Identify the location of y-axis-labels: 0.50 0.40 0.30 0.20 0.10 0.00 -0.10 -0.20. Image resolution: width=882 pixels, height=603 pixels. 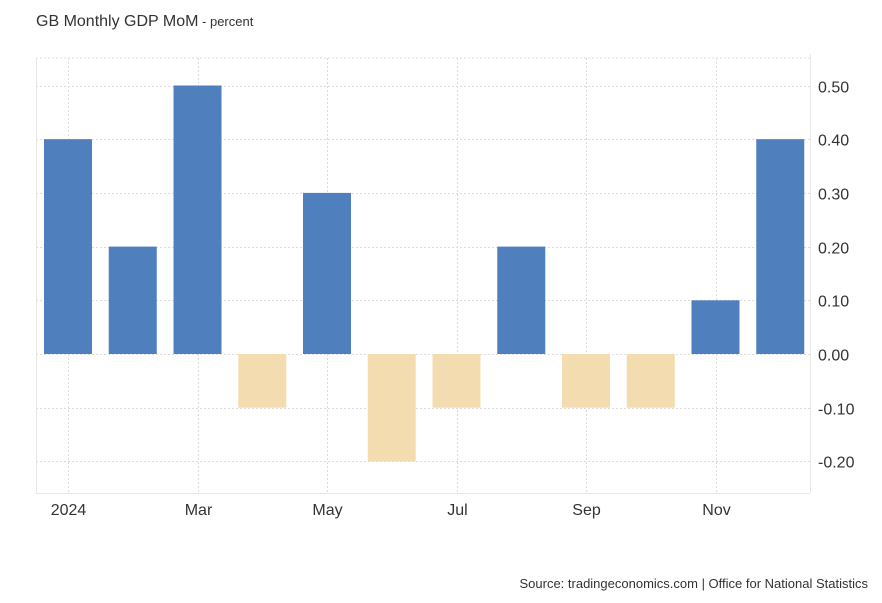
(836, 276).